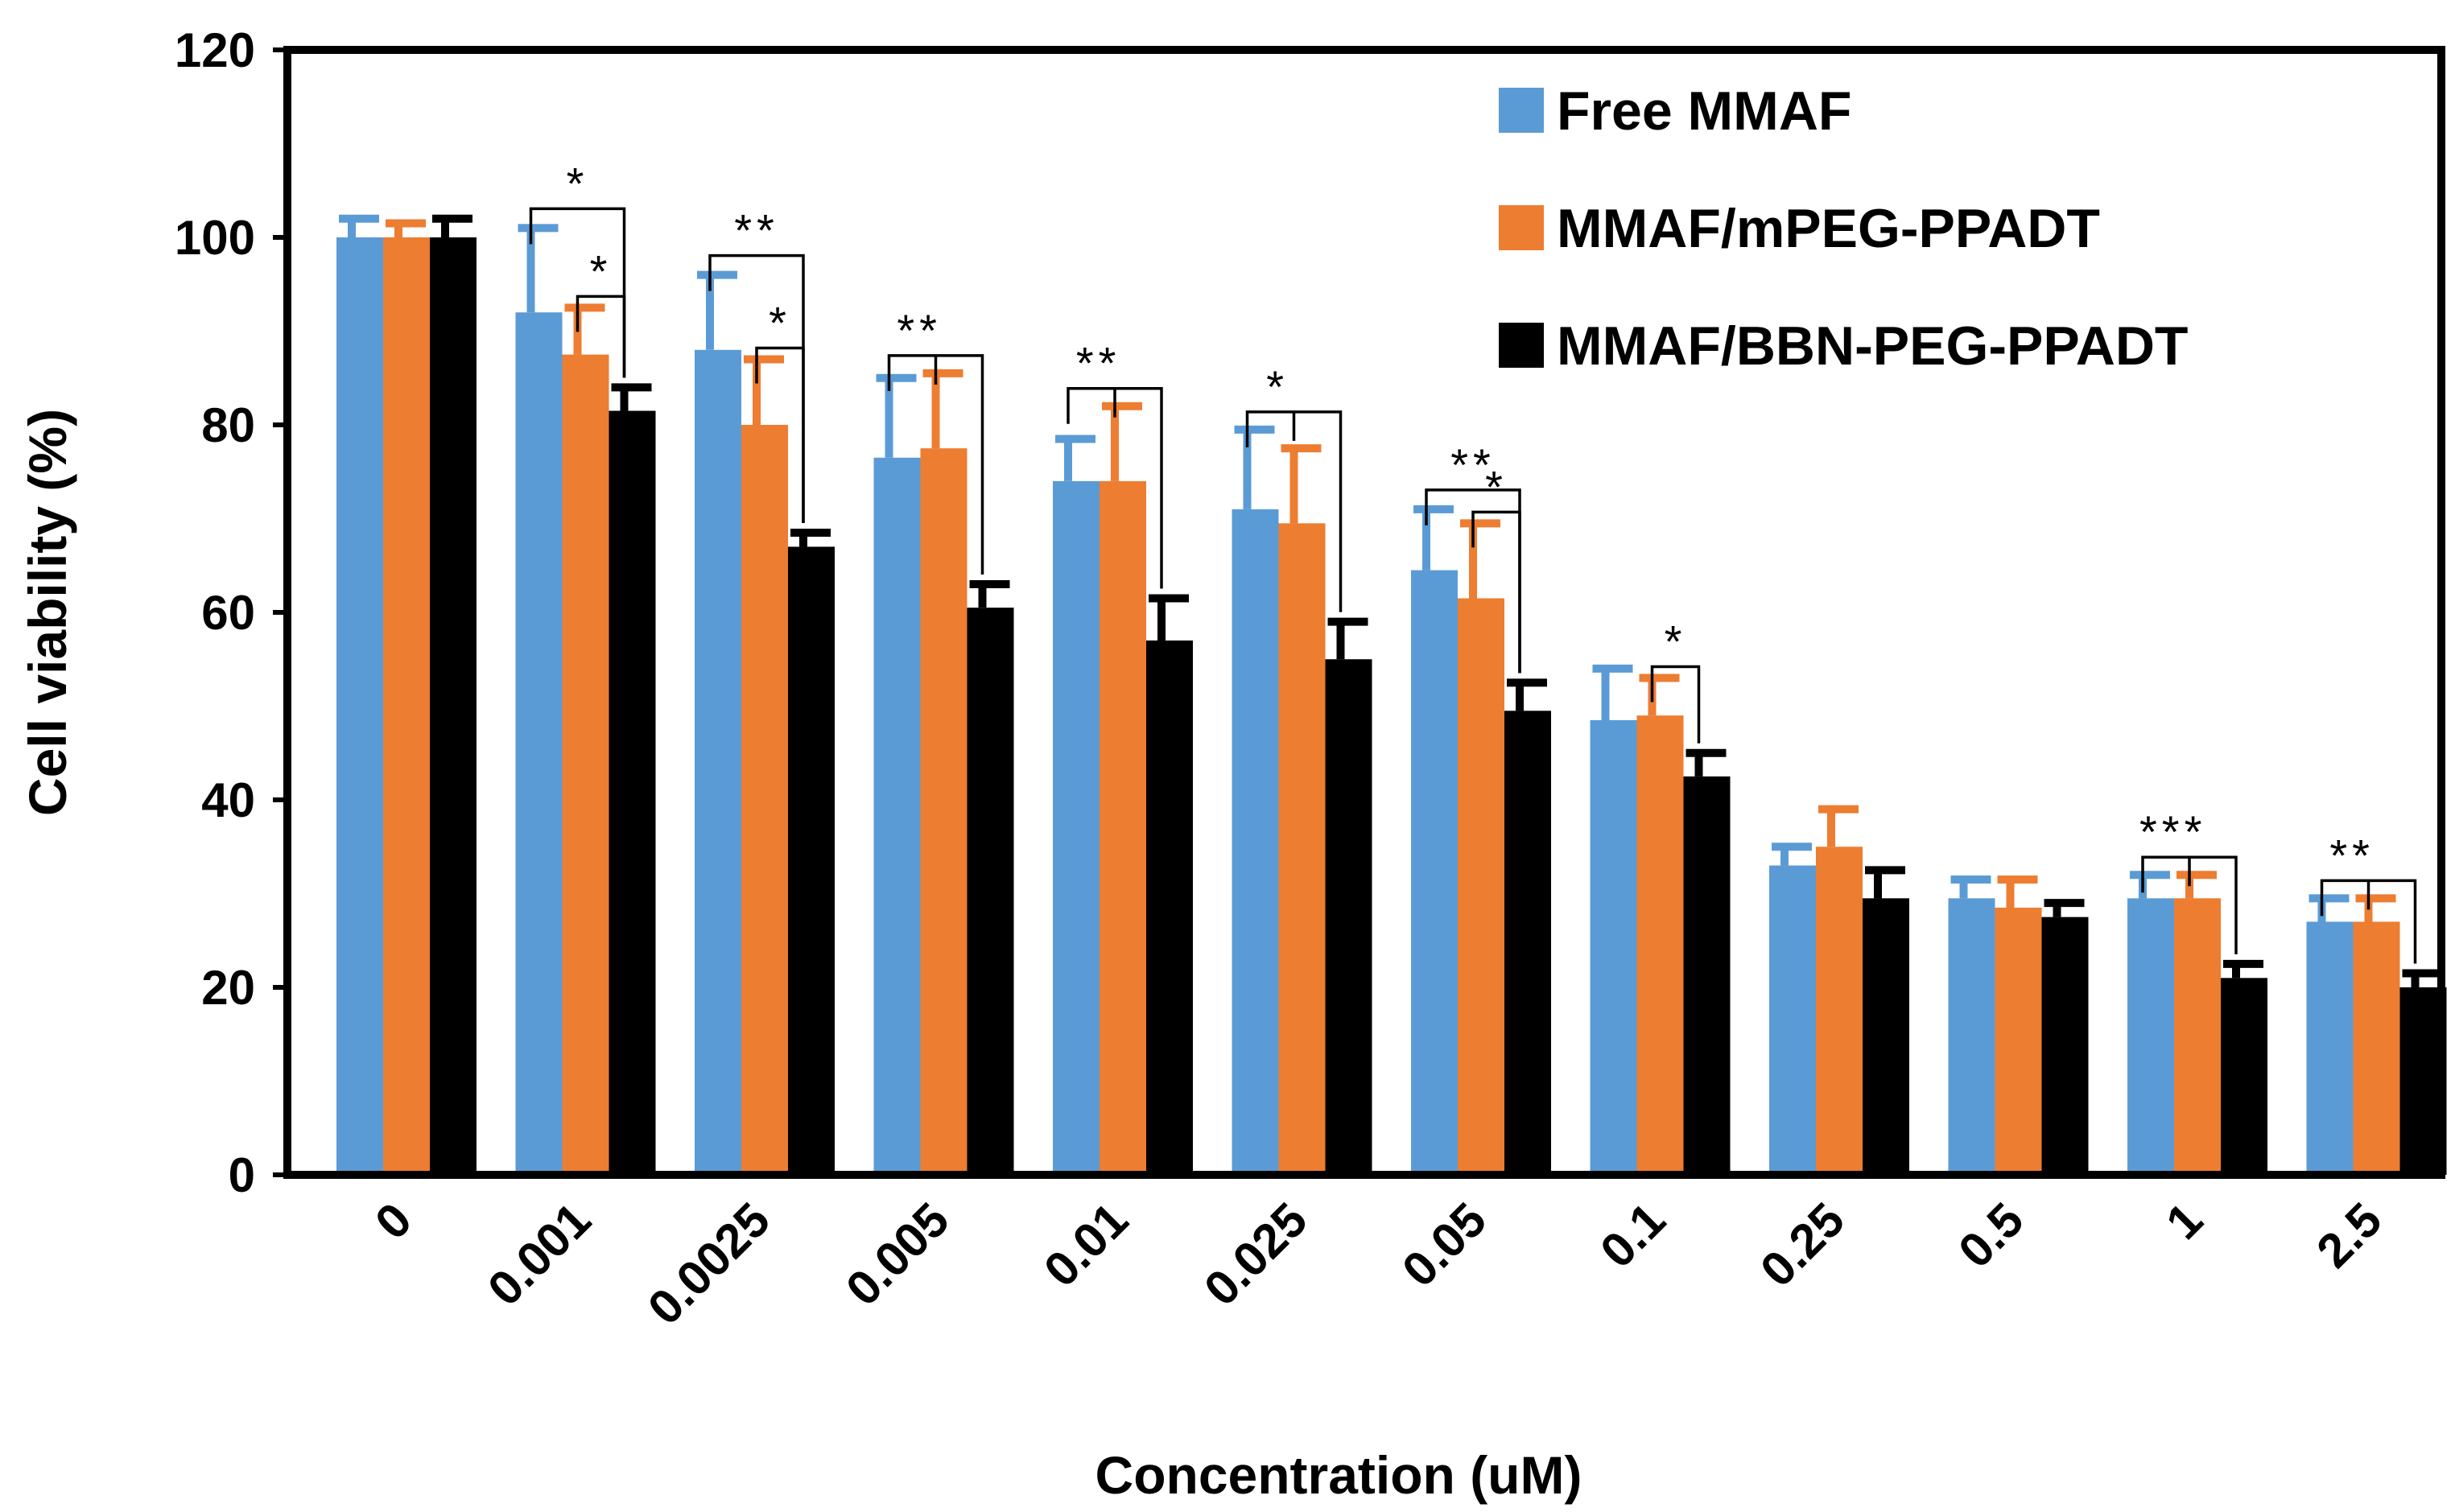 This screenshot has width=2455, height=1512. What do you see at coordinates (1256, 1254) in the screenshot?
I see `x-tick-label: 0.025` at bounding box center [1256, 1254].